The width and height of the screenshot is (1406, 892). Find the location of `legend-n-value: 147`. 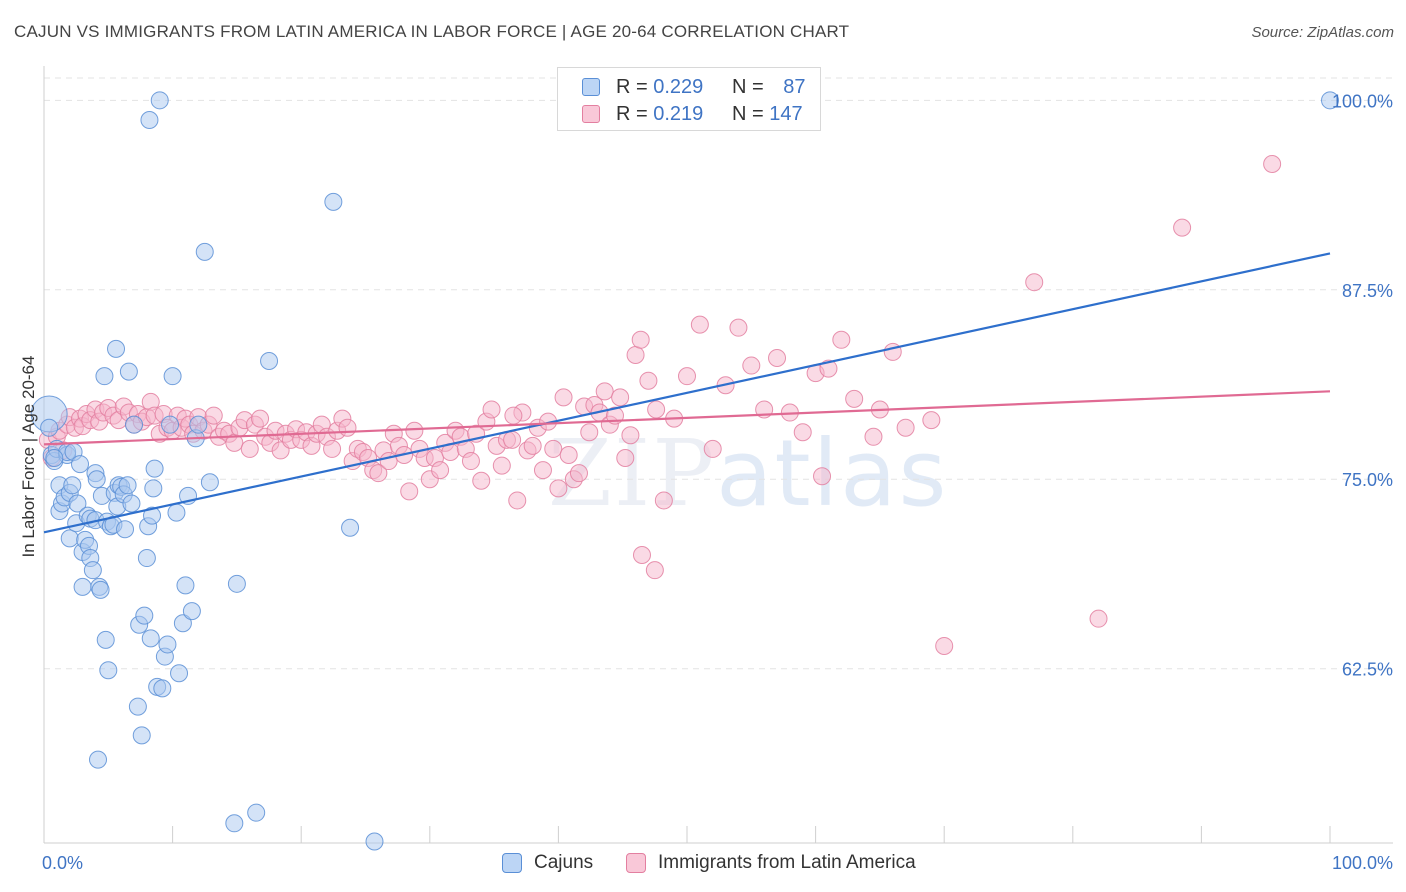

legend-n-value: 147 is located at coordinates (786, 113).